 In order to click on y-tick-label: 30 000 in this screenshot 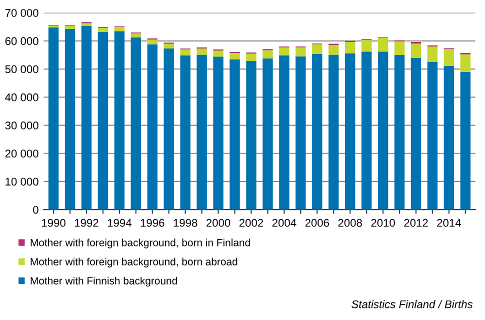, I will do `click(21, 126)`.